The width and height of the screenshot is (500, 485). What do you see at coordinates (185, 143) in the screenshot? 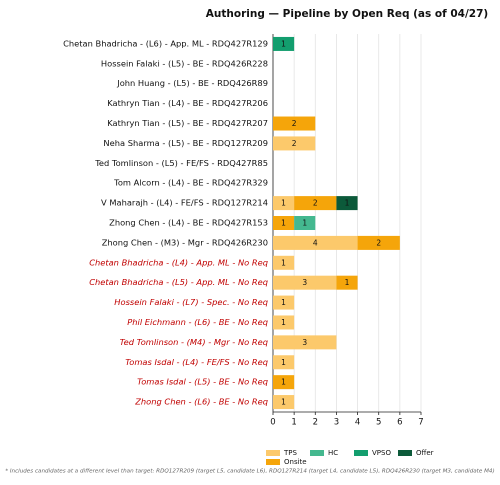
I see `y-tick-label: Neha Sharma - (L5) - BE - RDQ127R209` at bounding box center [185, 143].